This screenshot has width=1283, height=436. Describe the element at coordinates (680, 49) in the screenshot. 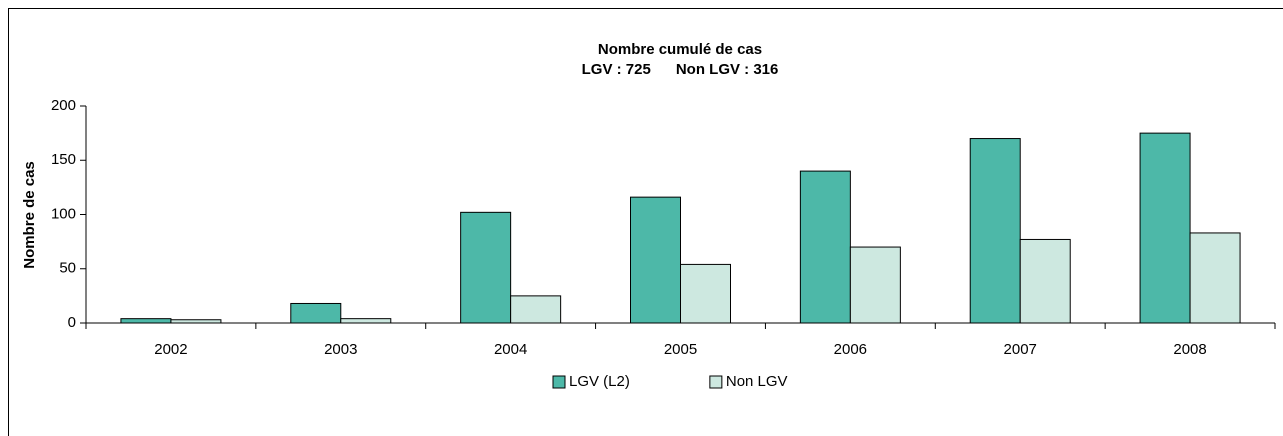

I see `chart-title: Nombre cumulé de cas` at that location.